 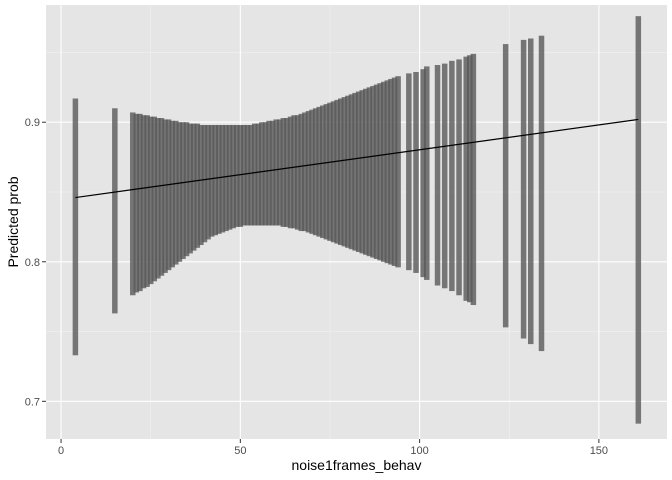 I want to click on y-tick-label: 0.8, so click(x=32, y=263).